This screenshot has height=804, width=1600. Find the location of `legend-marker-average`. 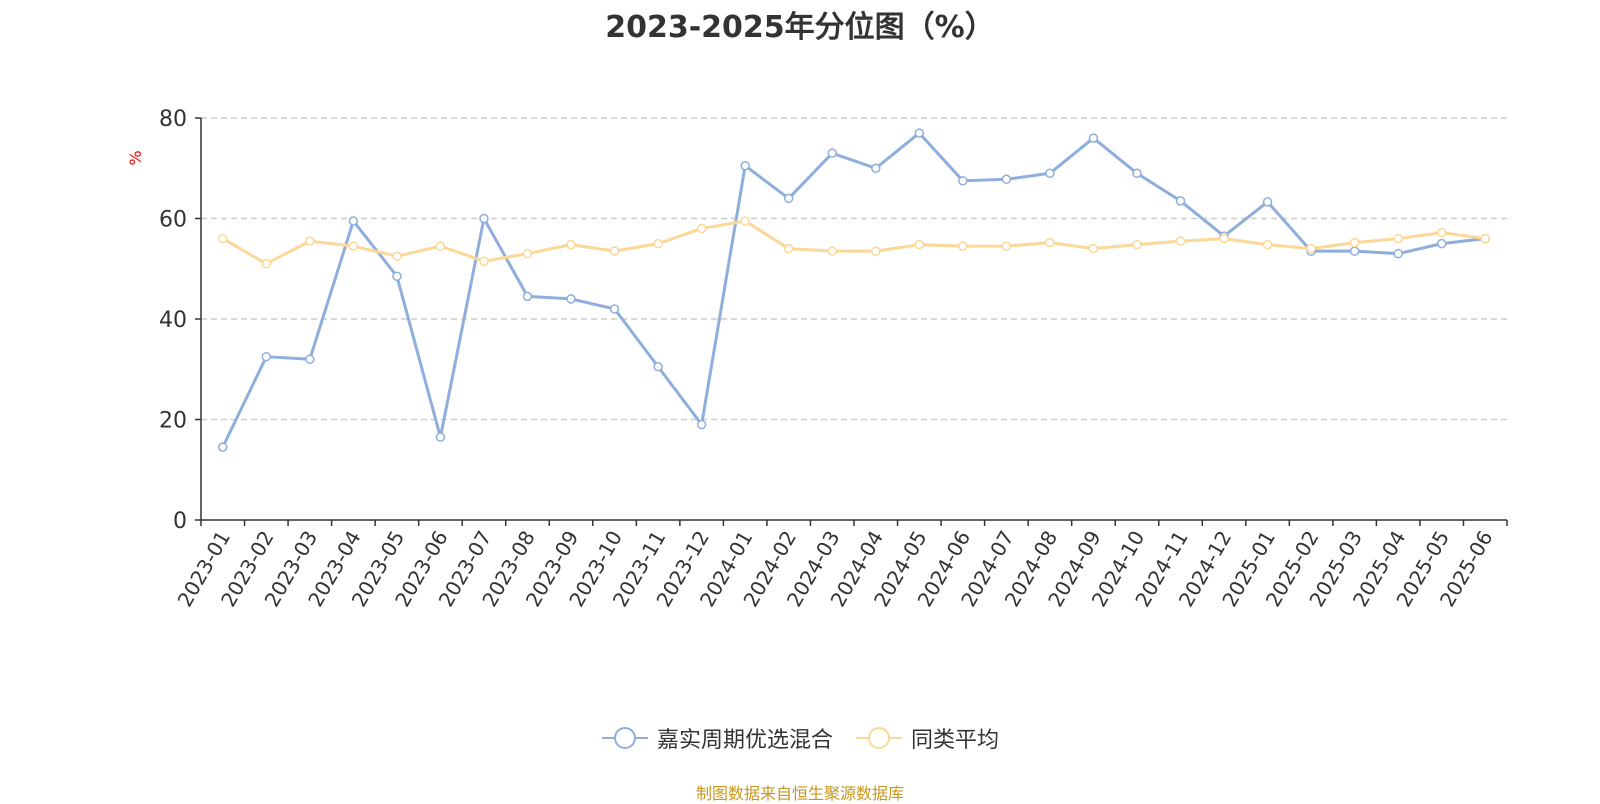

legend-marker-average is located at coordinates (879, 738).